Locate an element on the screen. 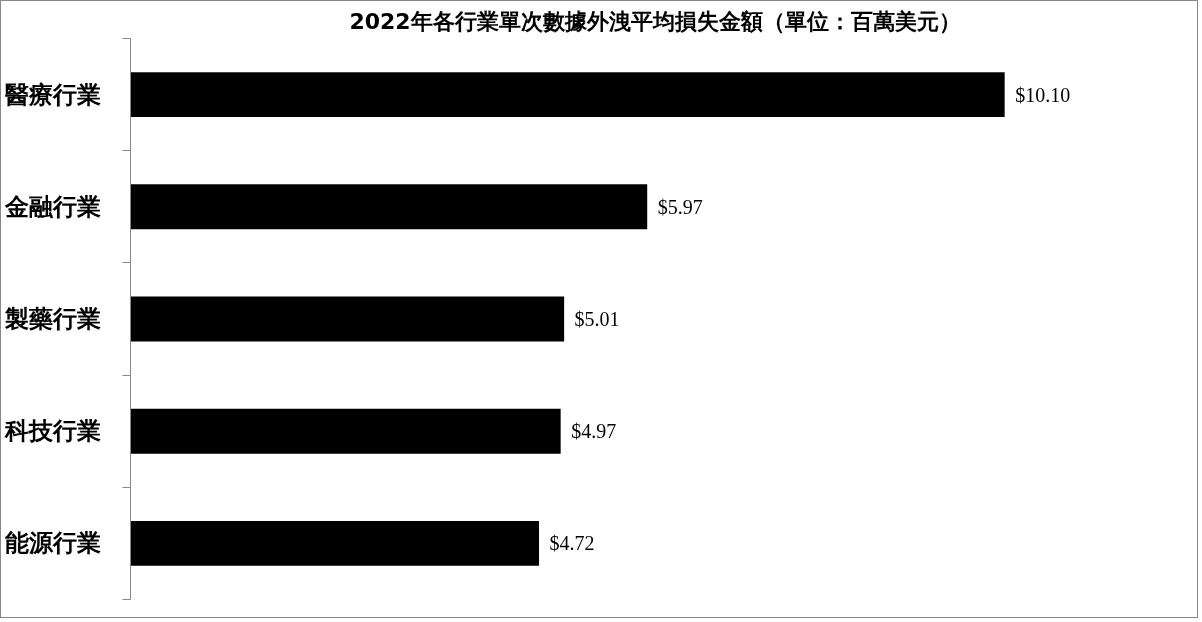 The image size is (1202, 622). y-tick-label: 能源行業 is located at coordinates (52, 543).